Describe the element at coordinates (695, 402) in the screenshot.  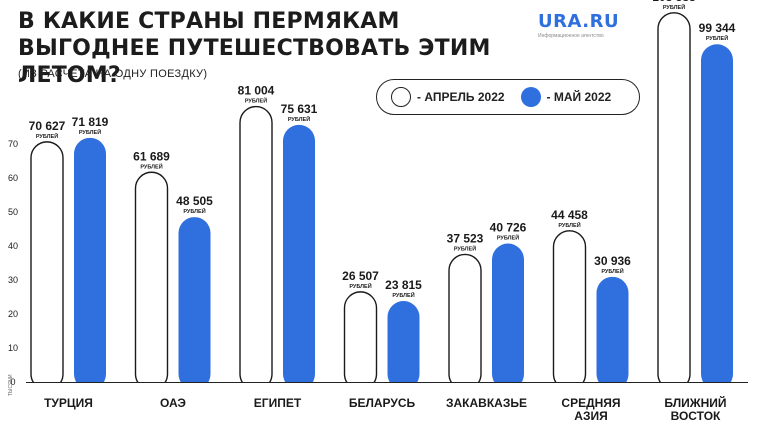
I see `category-label: БЛИЖНИЙ` at that location.